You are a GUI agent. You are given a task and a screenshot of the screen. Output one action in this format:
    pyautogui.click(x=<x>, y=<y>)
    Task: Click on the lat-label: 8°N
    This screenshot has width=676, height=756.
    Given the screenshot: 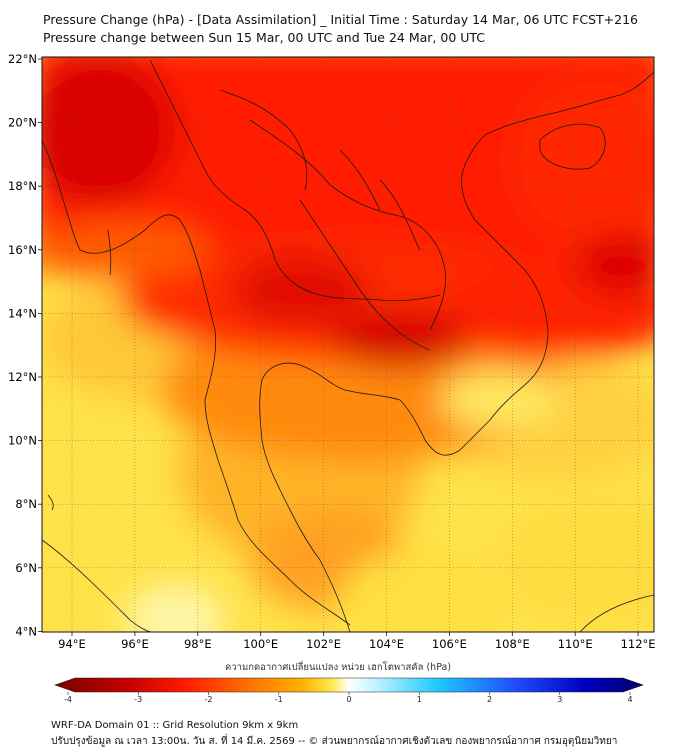 What is the action you would take?
    pyautogui.click(x=26, y=504)
    